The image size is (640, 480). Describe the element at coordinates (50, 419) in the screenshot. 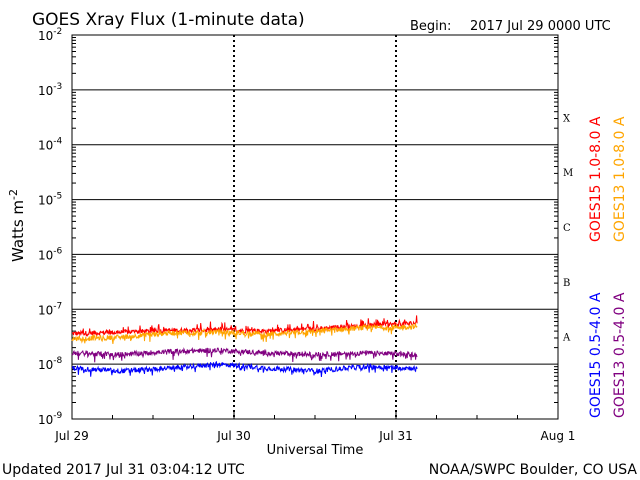

I see `y-tick-label: 10⁻⁹` at that location.